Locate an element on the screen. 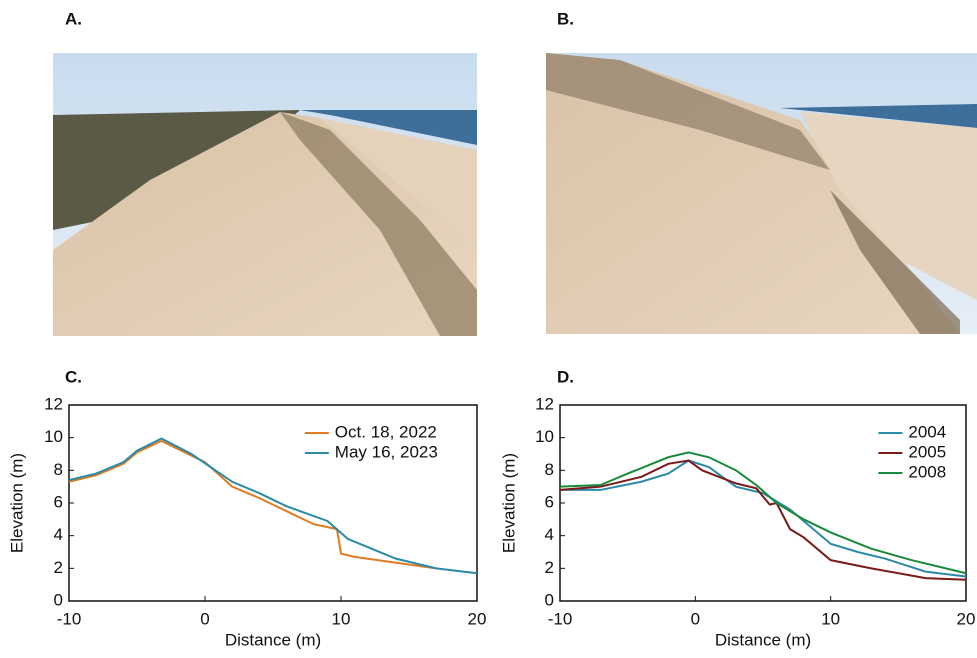  plot-frame is located at coordinates (763, 503).